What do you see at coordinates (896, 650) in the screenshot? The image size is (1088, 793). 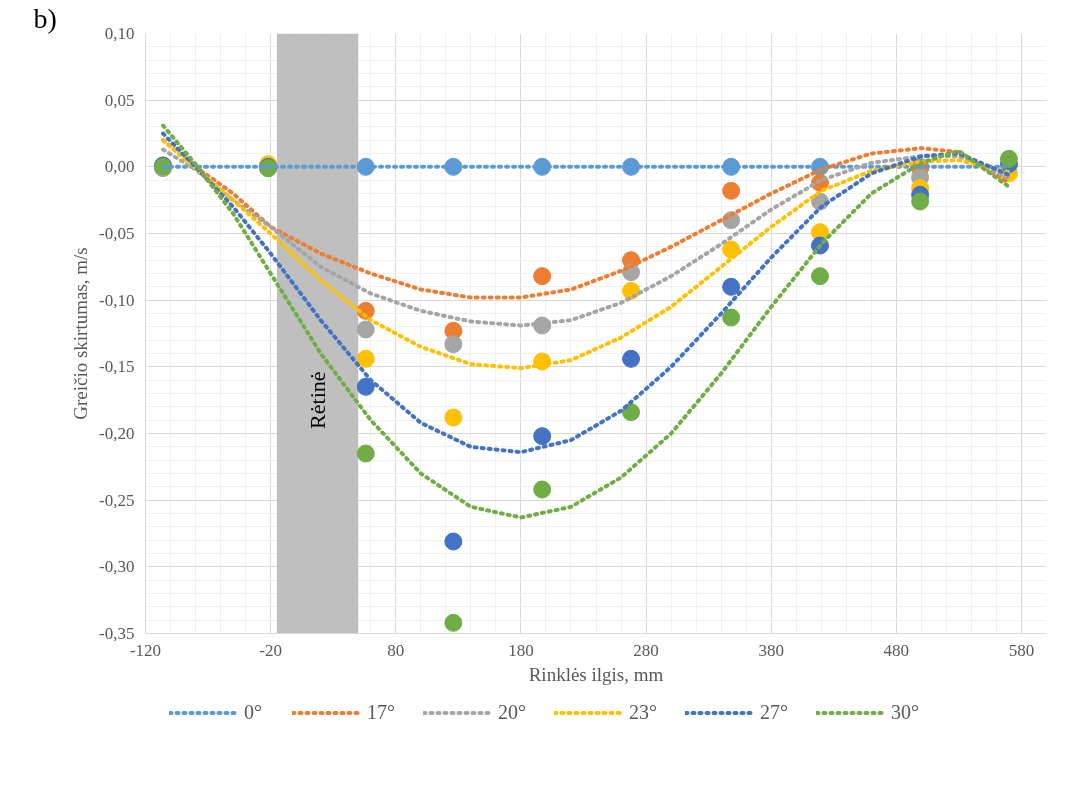 I see `x-tick-label: 480` at bounding box center [896, 650].